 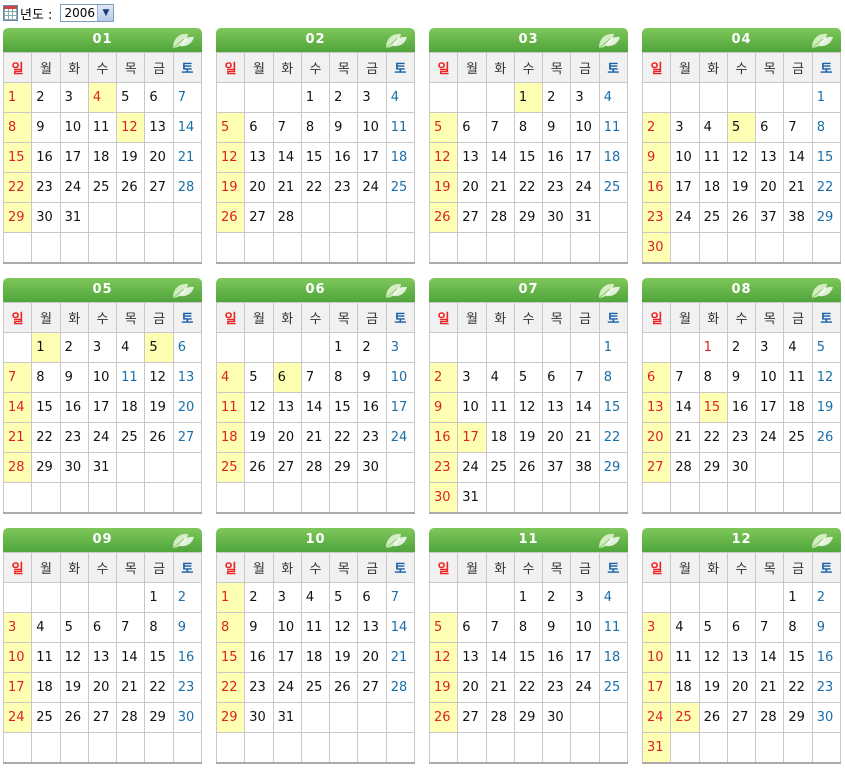 What do you see at coordinates (798, 217) in the screenshot?
I see `day-cell: 38` at bounding box center [798, 217].